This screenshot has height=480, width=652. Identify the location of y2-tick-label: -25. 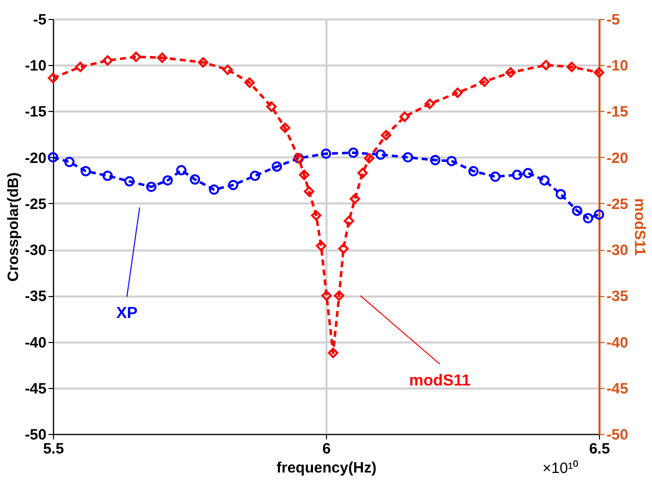
(617, 204).